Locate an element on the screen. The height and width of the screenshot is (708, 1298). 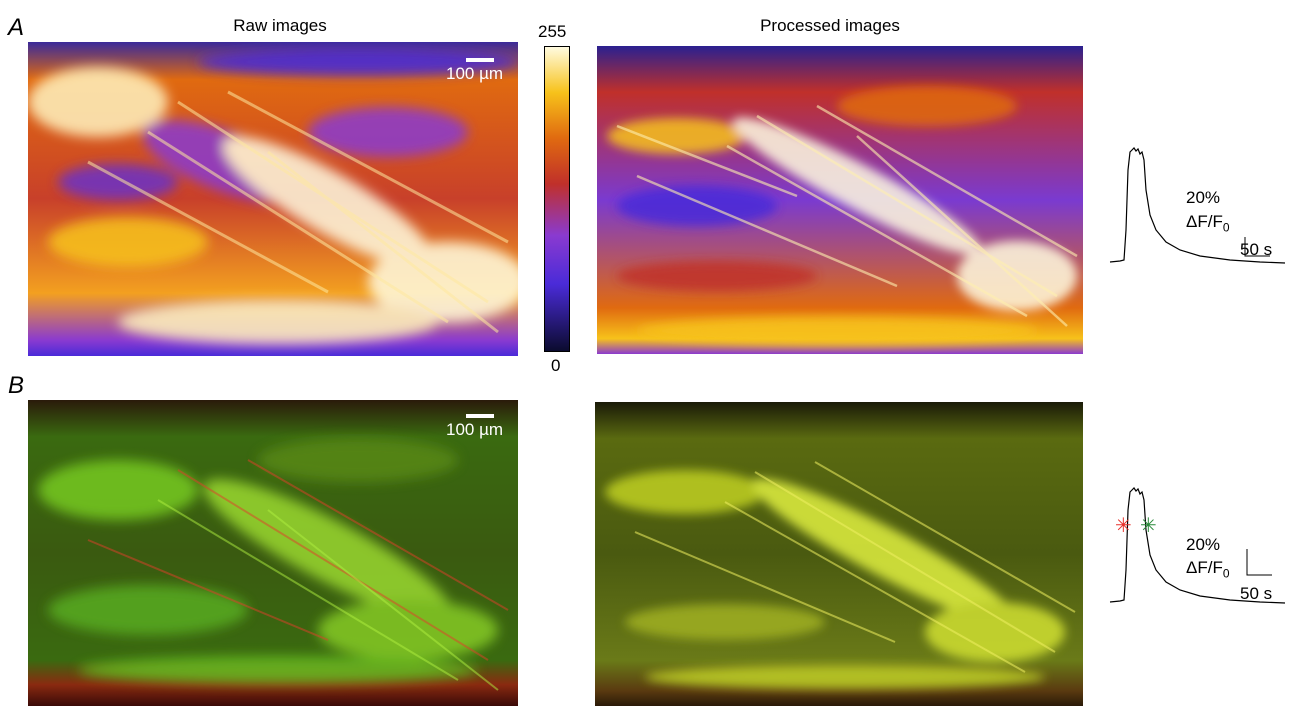
trace-a-time-label: 50 s is located at coordinates (1256, 249).